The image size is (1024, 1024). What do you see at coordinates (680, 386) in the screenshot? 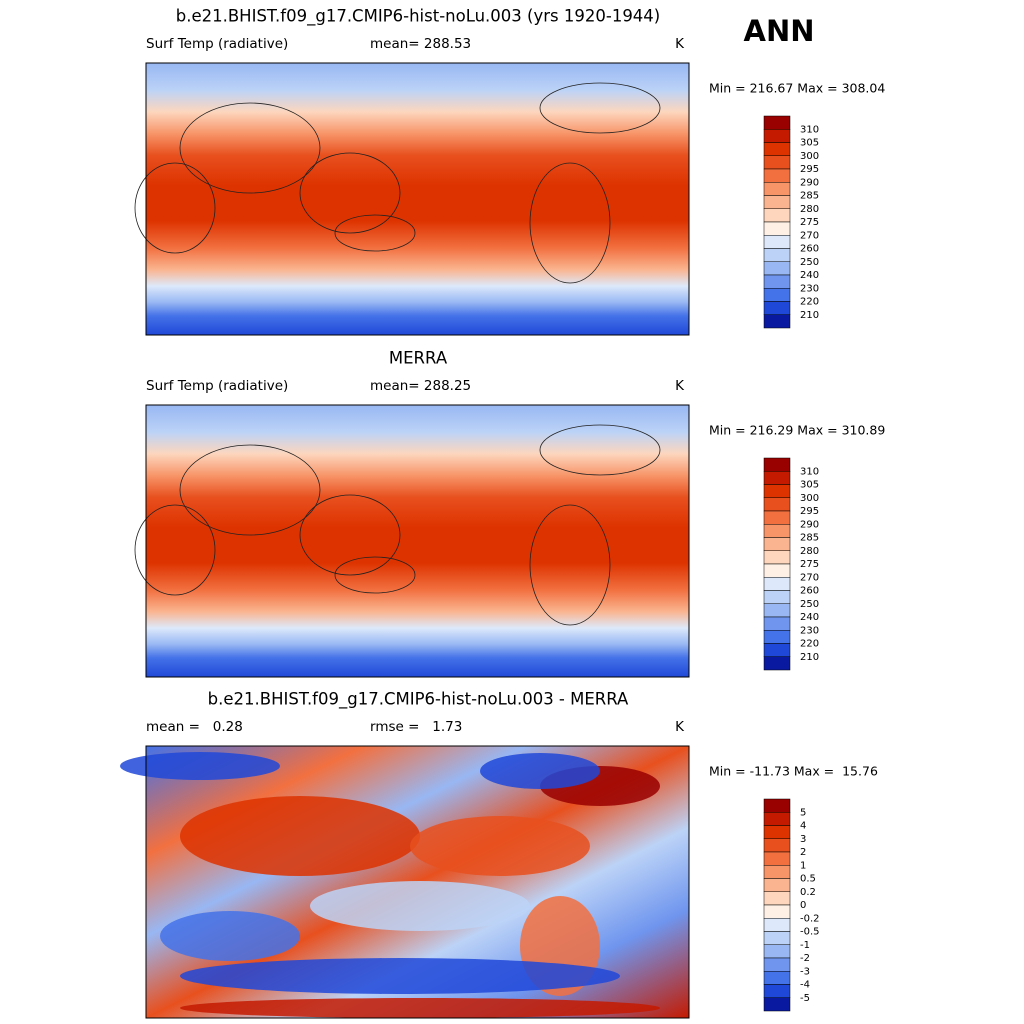
I see `units-label: K` at bounding box center [680, 386].